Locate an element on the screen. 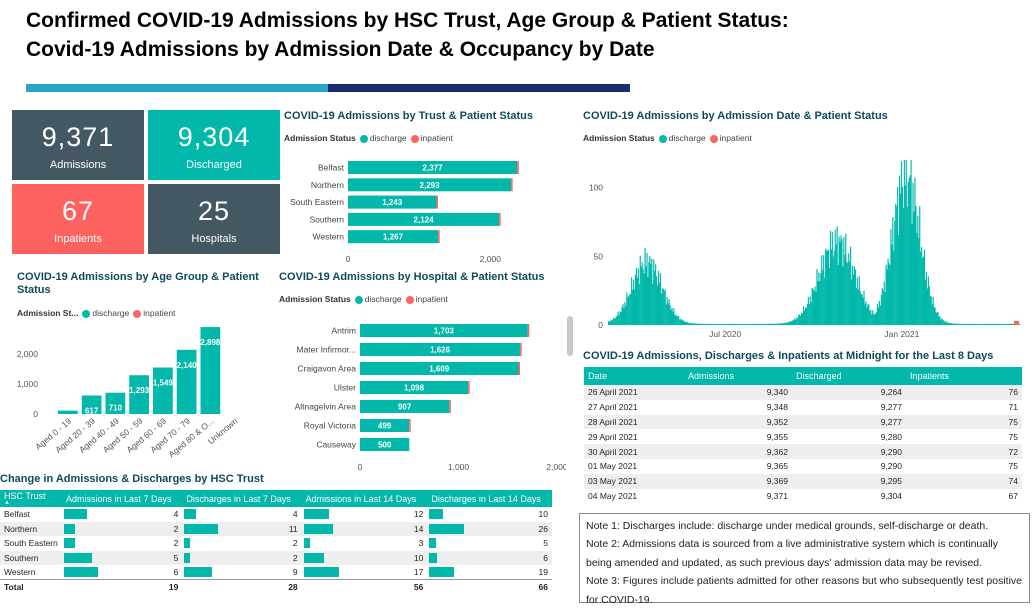  table-row: 26 April 2021 9,340 9,264 76 is located at coordinates (803, 392).